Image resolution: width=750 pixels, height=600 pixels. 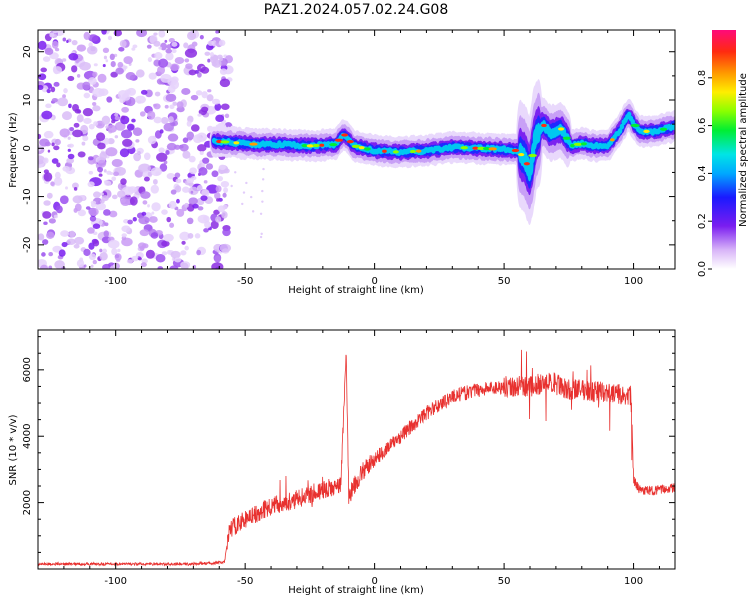 I want to click on colorbar-label: Normalized spectral amplitude, so click(x=743, y=150).